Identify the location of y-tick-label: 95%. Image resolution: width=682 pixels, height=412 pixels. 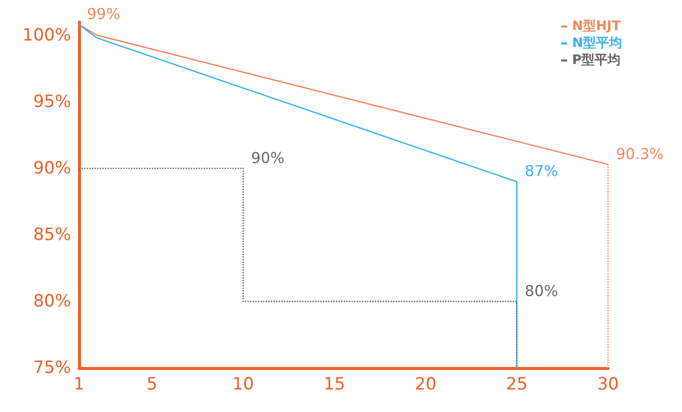
(52, 102).